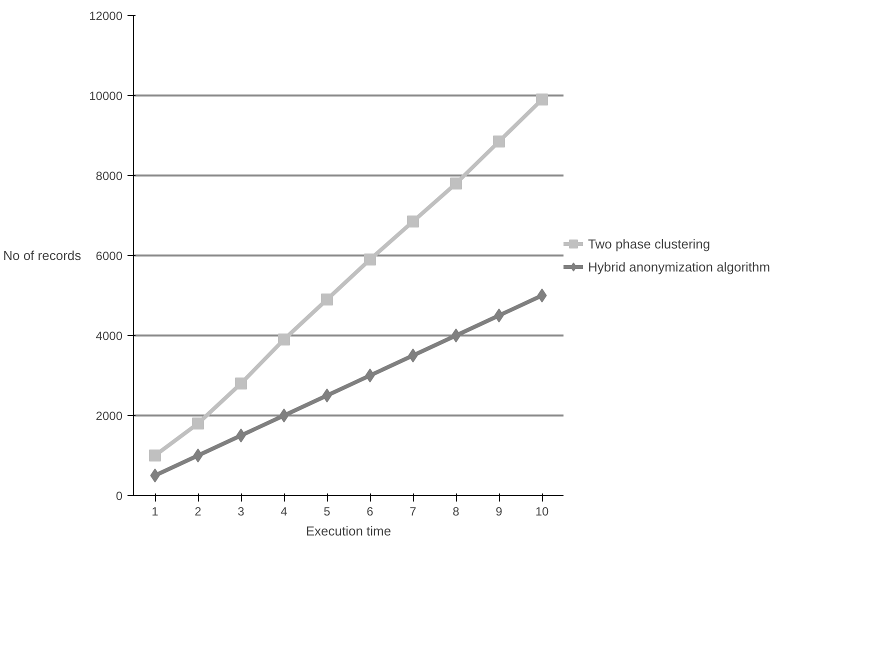 This screenshot has height=650, width=884. Describe the element at coordinates (284, 511) in the screenshot. I see `x-tick-label: 4` at that location.